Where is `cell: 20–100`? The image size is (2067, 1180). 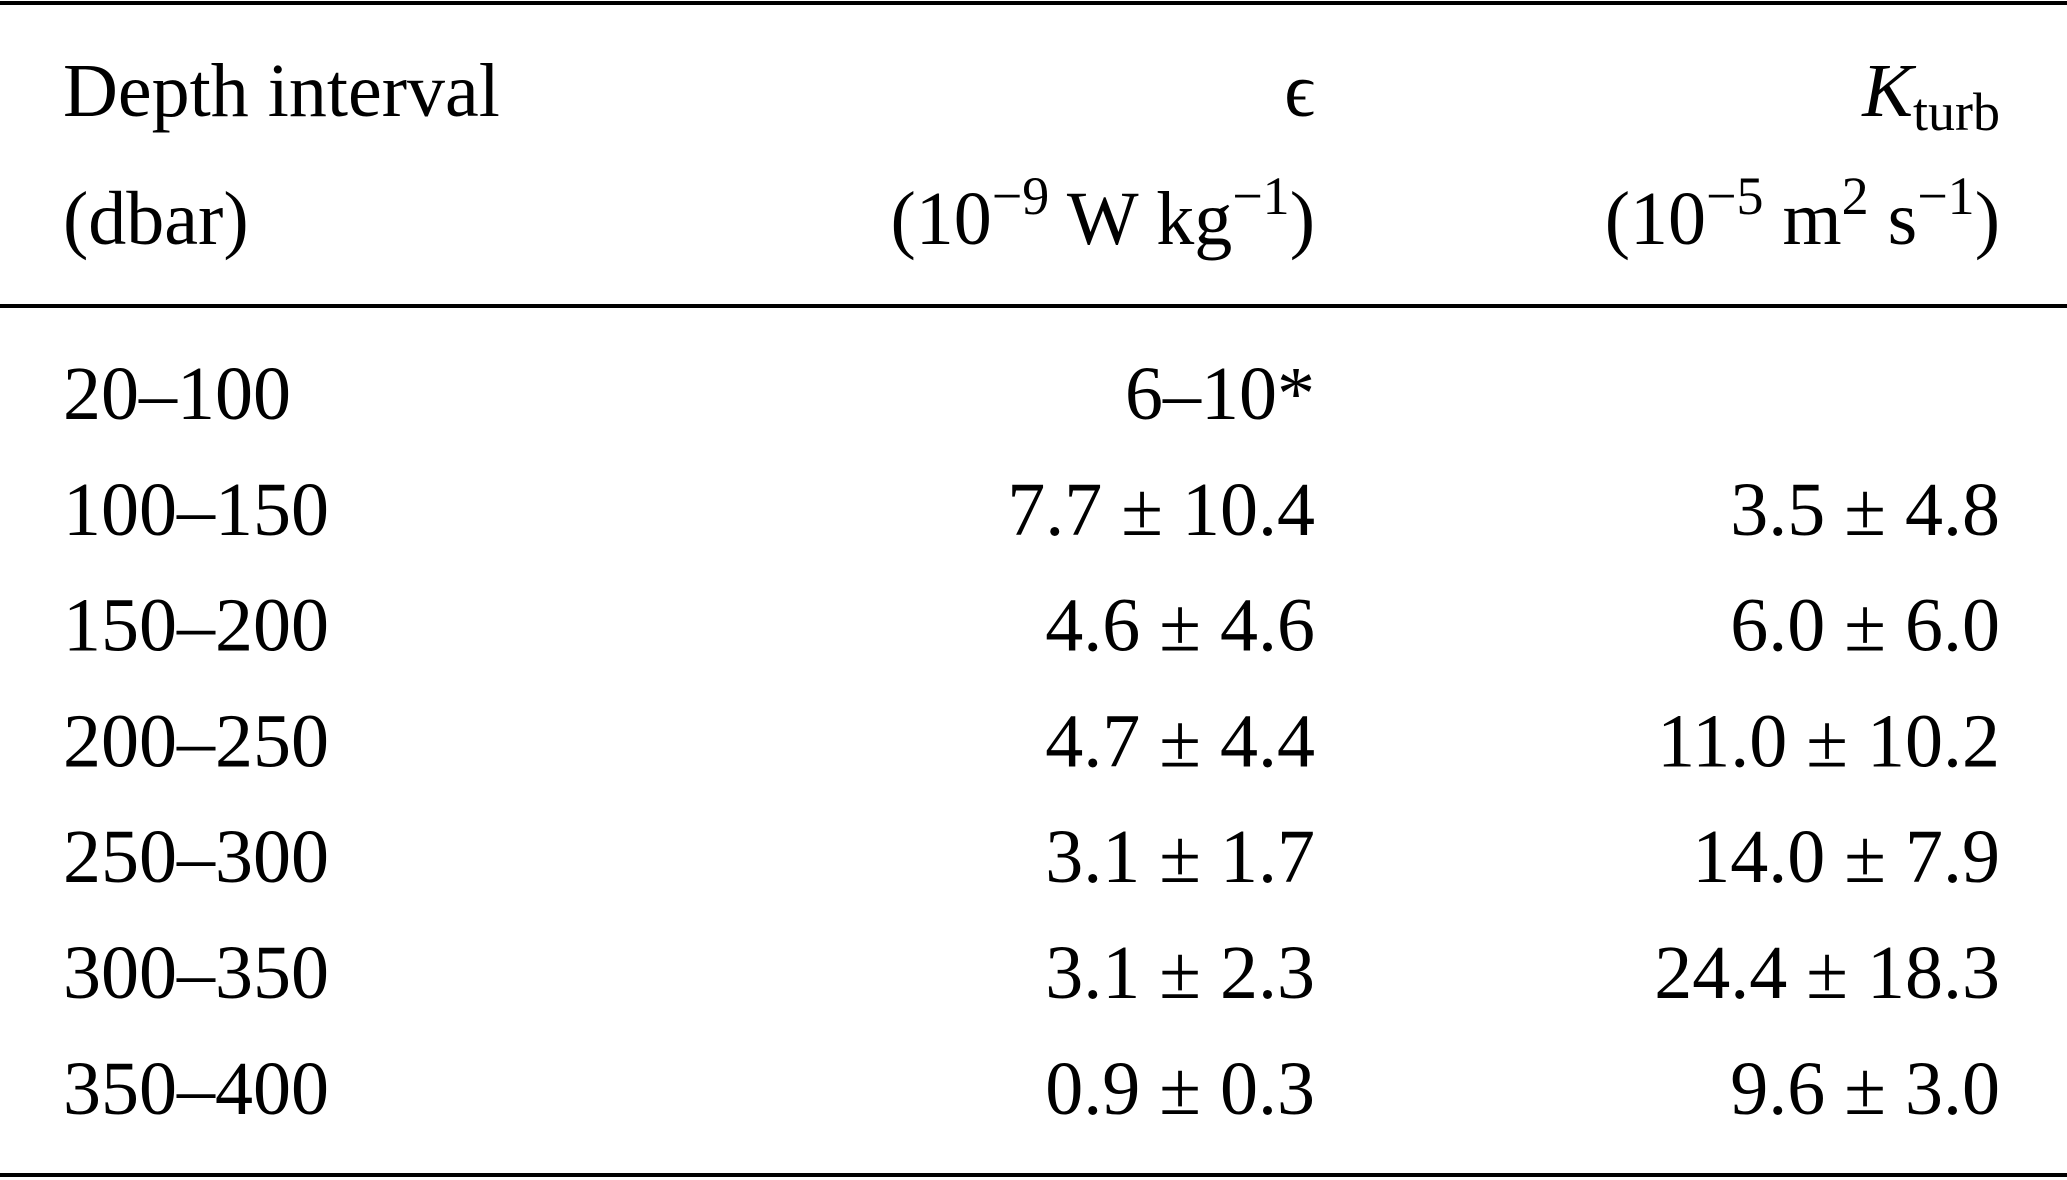 cell: 20–100 is located at coordinates (177, 394).